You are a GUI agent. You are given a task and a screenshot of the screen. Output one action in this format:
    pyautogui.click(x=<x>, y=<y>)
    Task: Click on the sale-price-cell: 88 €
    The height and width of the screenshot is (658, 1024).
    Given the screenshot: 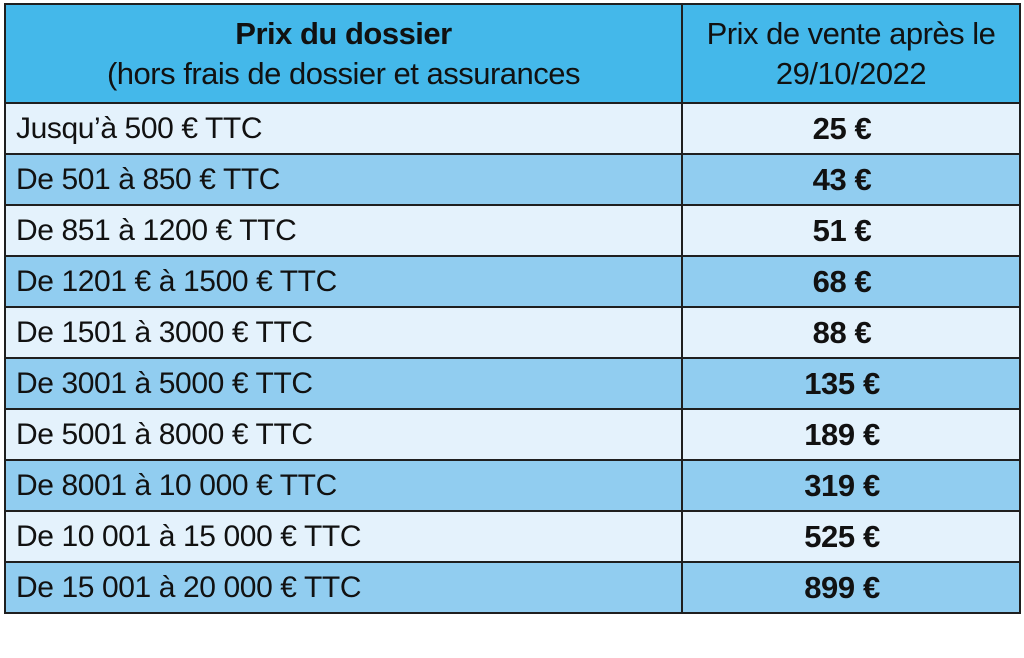 What is the action you would take?
    pyautogui.click(x=851, y=332)
    